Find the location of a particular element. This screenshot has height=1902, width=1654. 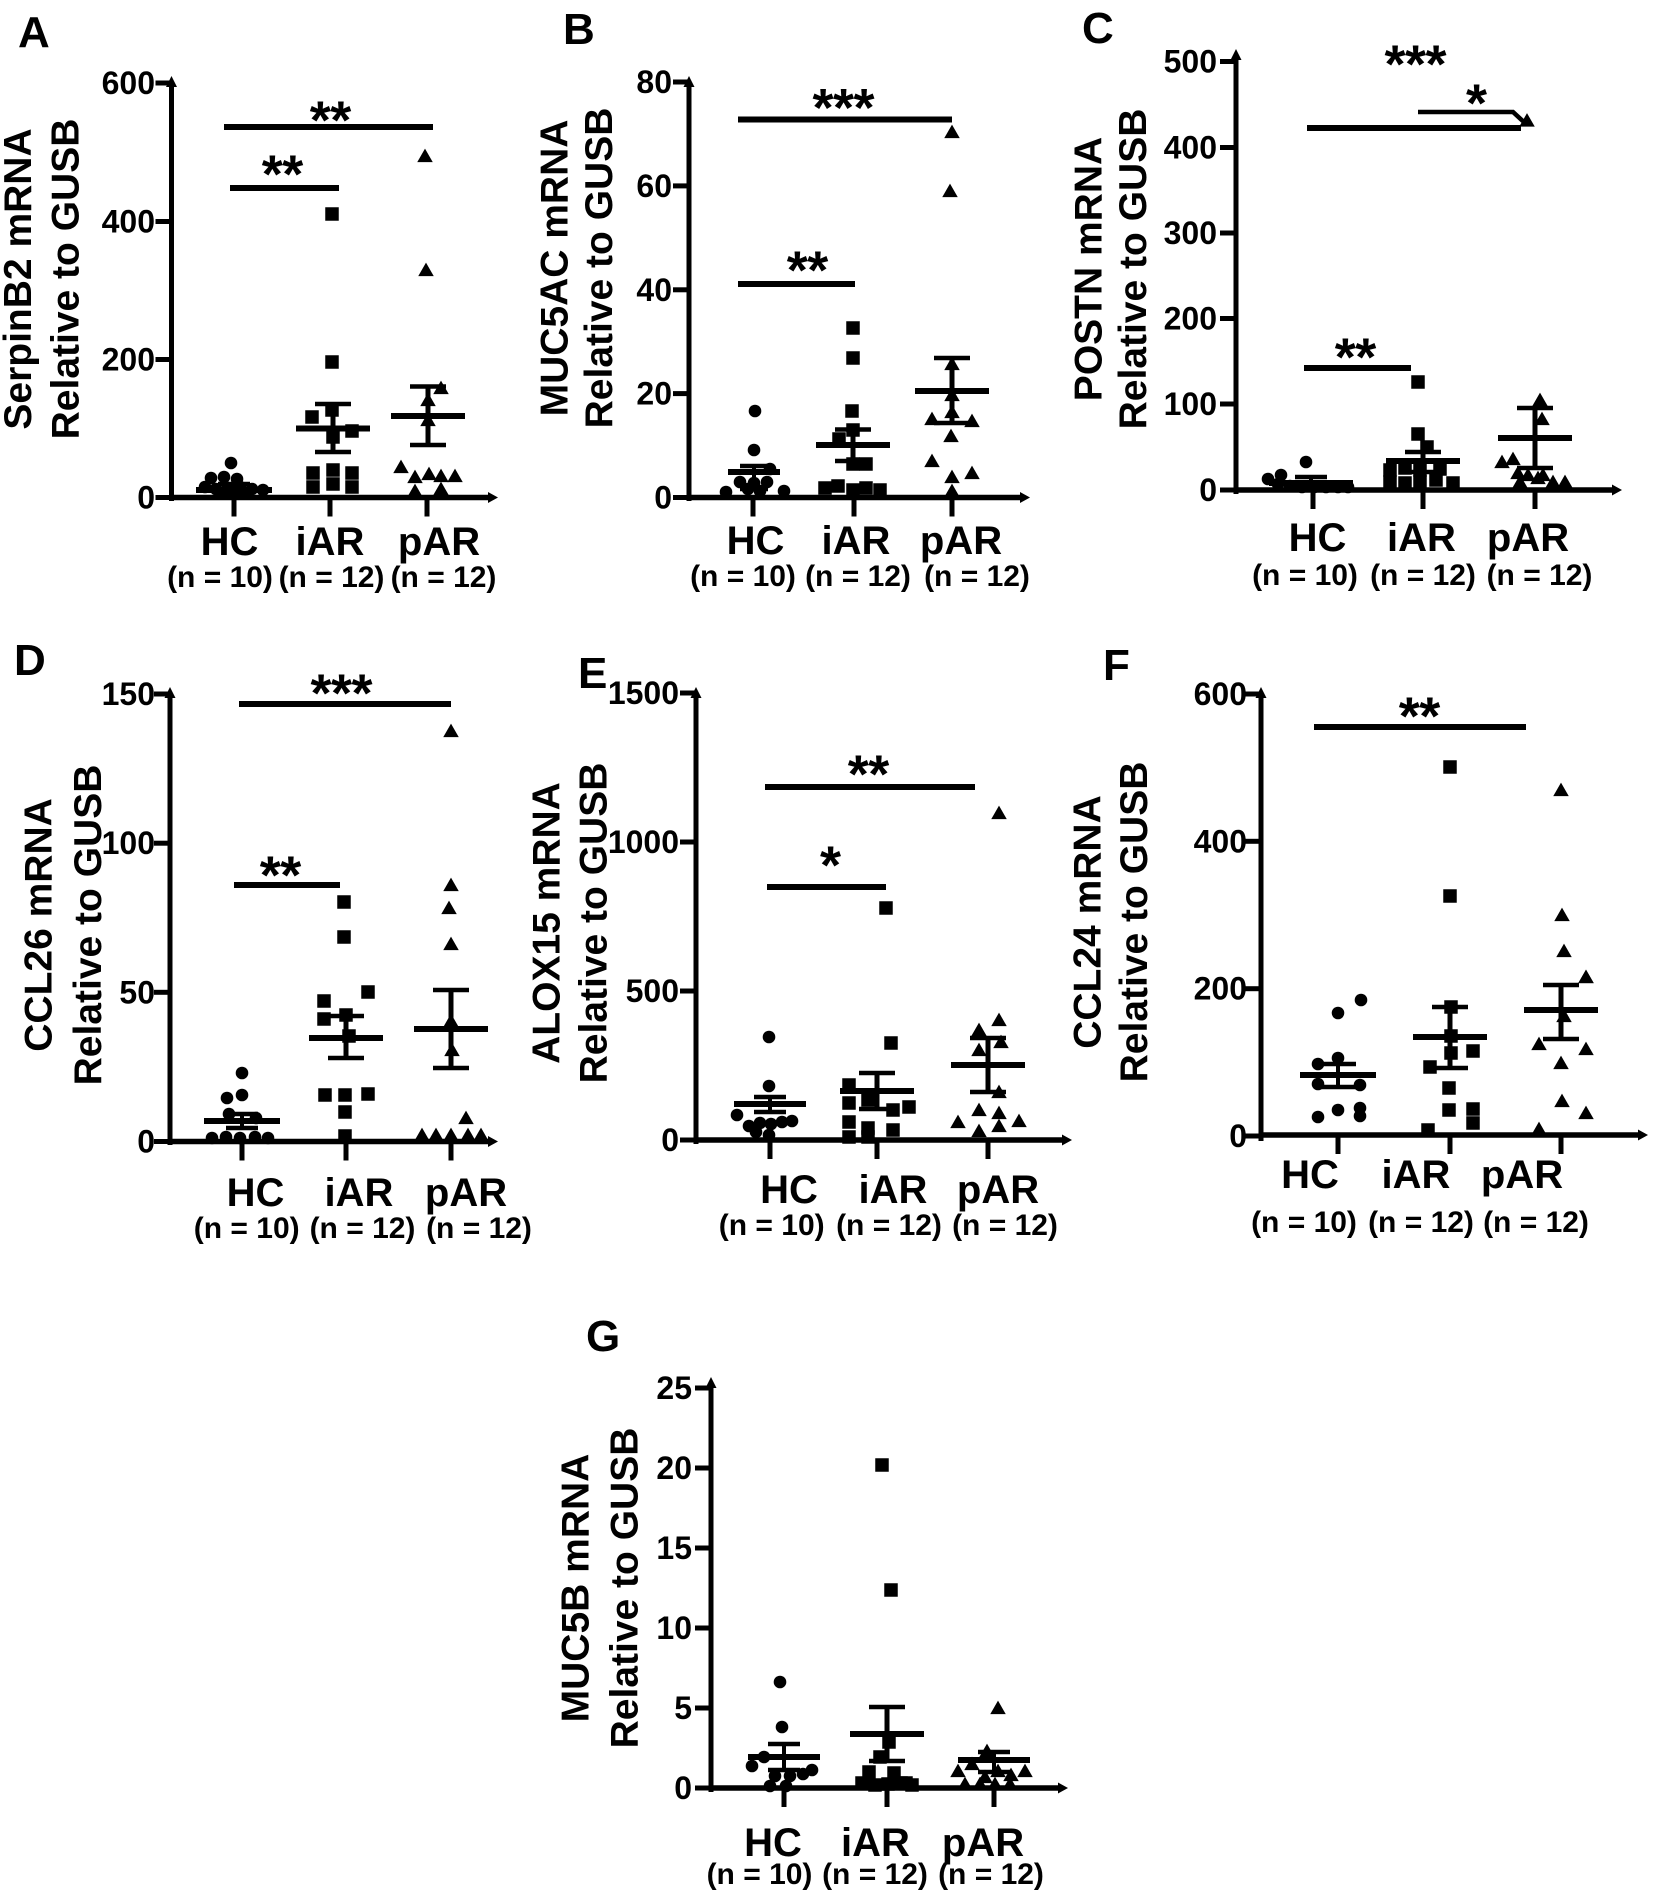

svg-text: 50 is located at coordinates (137, 992).